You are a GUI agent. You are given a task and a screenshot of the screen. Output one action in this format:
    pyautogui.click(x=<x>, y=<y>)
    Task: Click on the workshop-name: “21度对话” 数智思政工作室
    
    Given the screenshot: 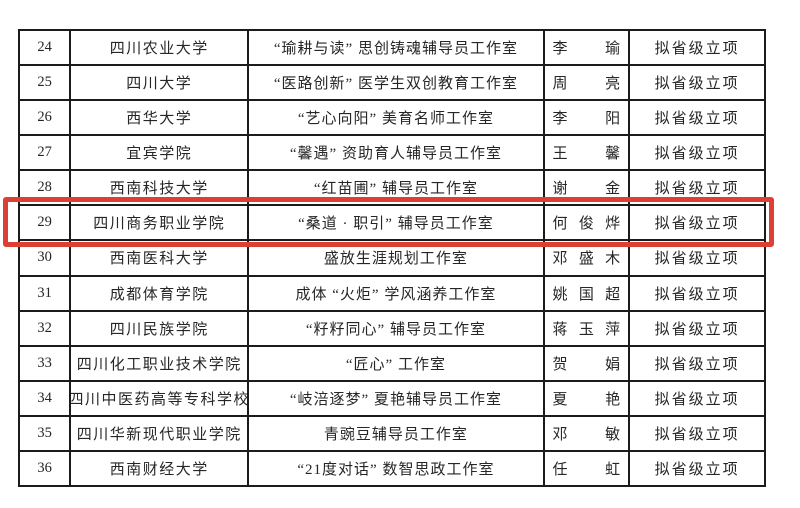 What is the action you would take?
    pyautogui.click(x=396, y=469)
    